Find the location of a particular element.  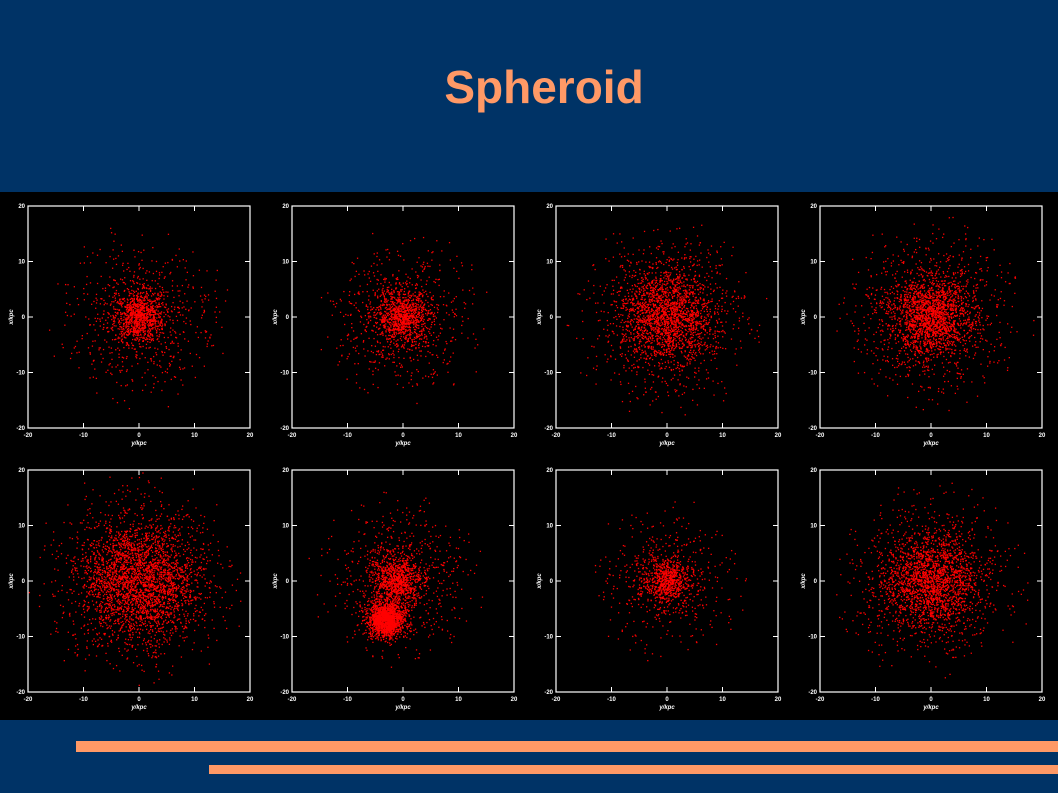

slide-title: Spheroid is located at coordinates (544, 87).